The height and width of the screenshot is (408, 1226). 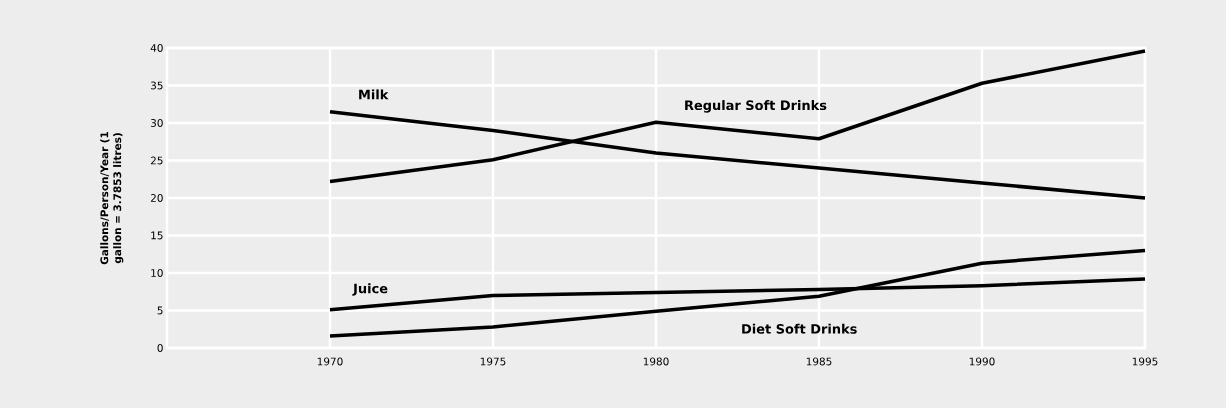 What do you see at coordinates (156, 160) in the screenshot?
I see `y-tick-label: 25` at bounding box center [156, 160].